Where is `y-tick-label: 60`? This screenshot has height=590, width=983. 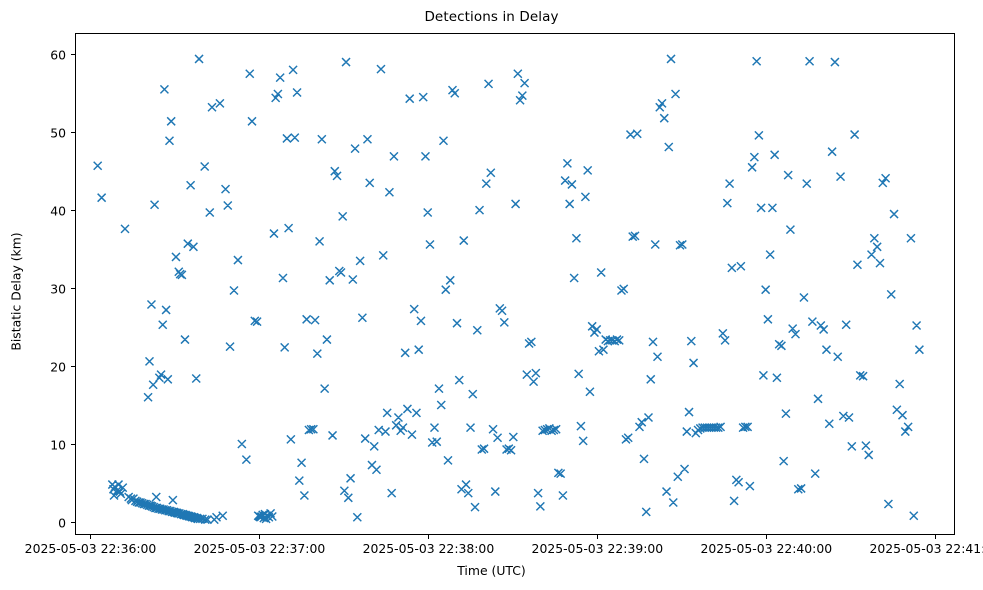 y-tick-label: 60 is located at coordinates (58, 55).